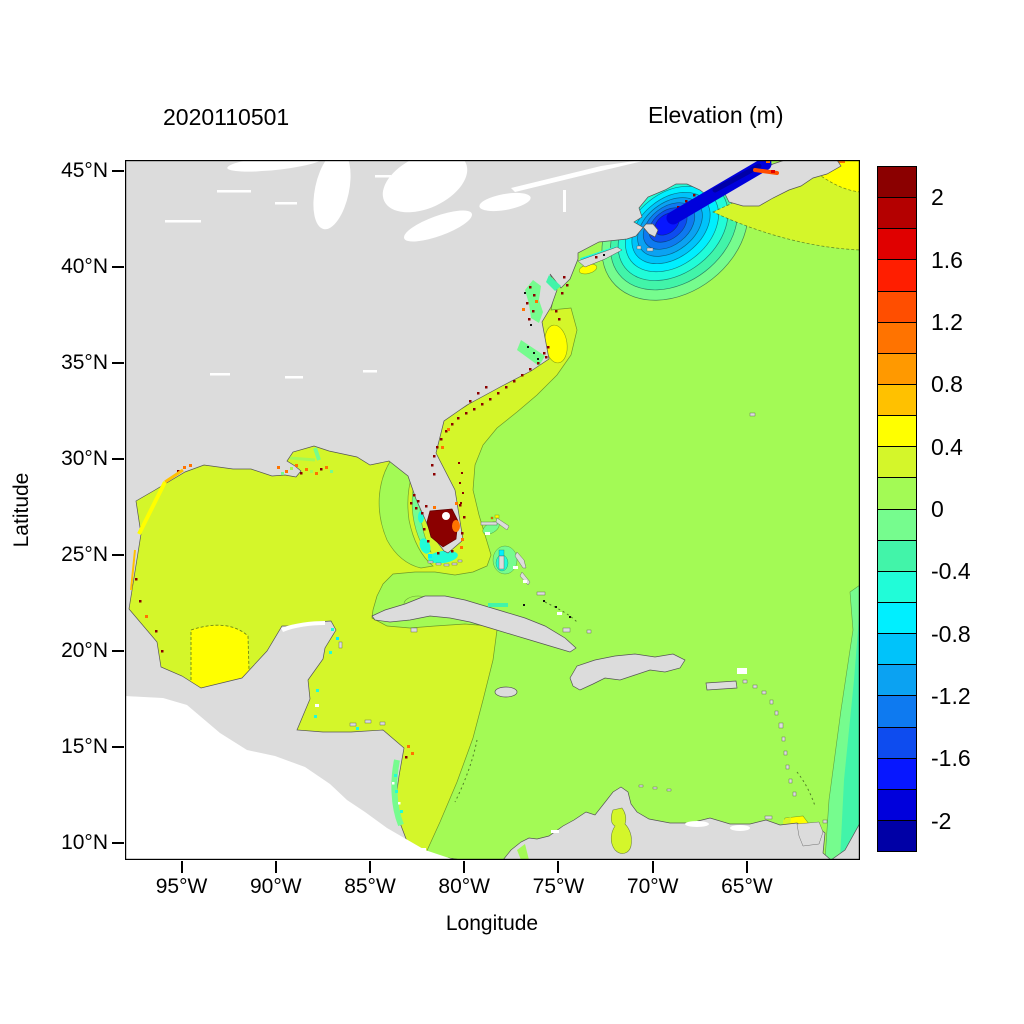  I want to click on colorbar-tick-label: 1.2, so click(947, 321).